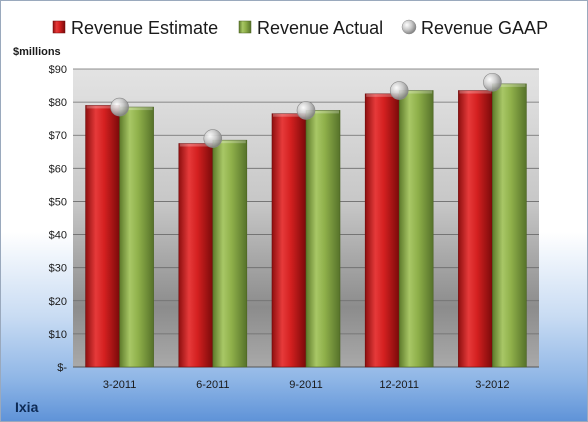  Describe the element at coordinates (409, 27) in the screenshot. I see `legend-swatch-marker` at that location.